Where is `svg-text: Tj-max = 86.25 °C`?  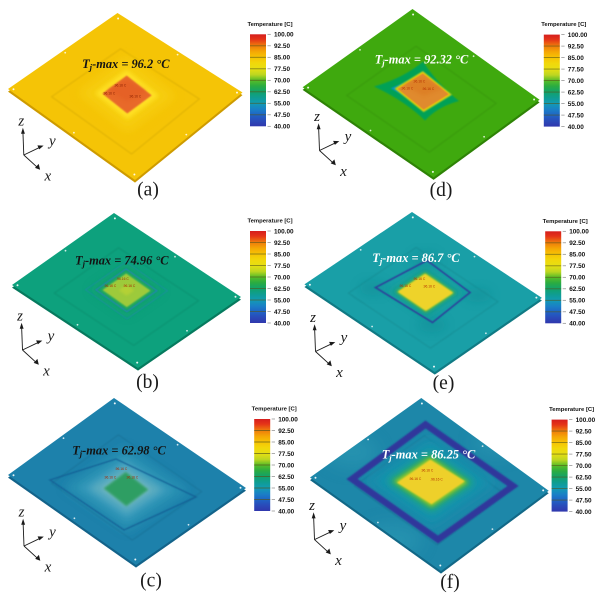
svg-text: Tj-max = 86.25 °C is located at coordinates (429, 454).